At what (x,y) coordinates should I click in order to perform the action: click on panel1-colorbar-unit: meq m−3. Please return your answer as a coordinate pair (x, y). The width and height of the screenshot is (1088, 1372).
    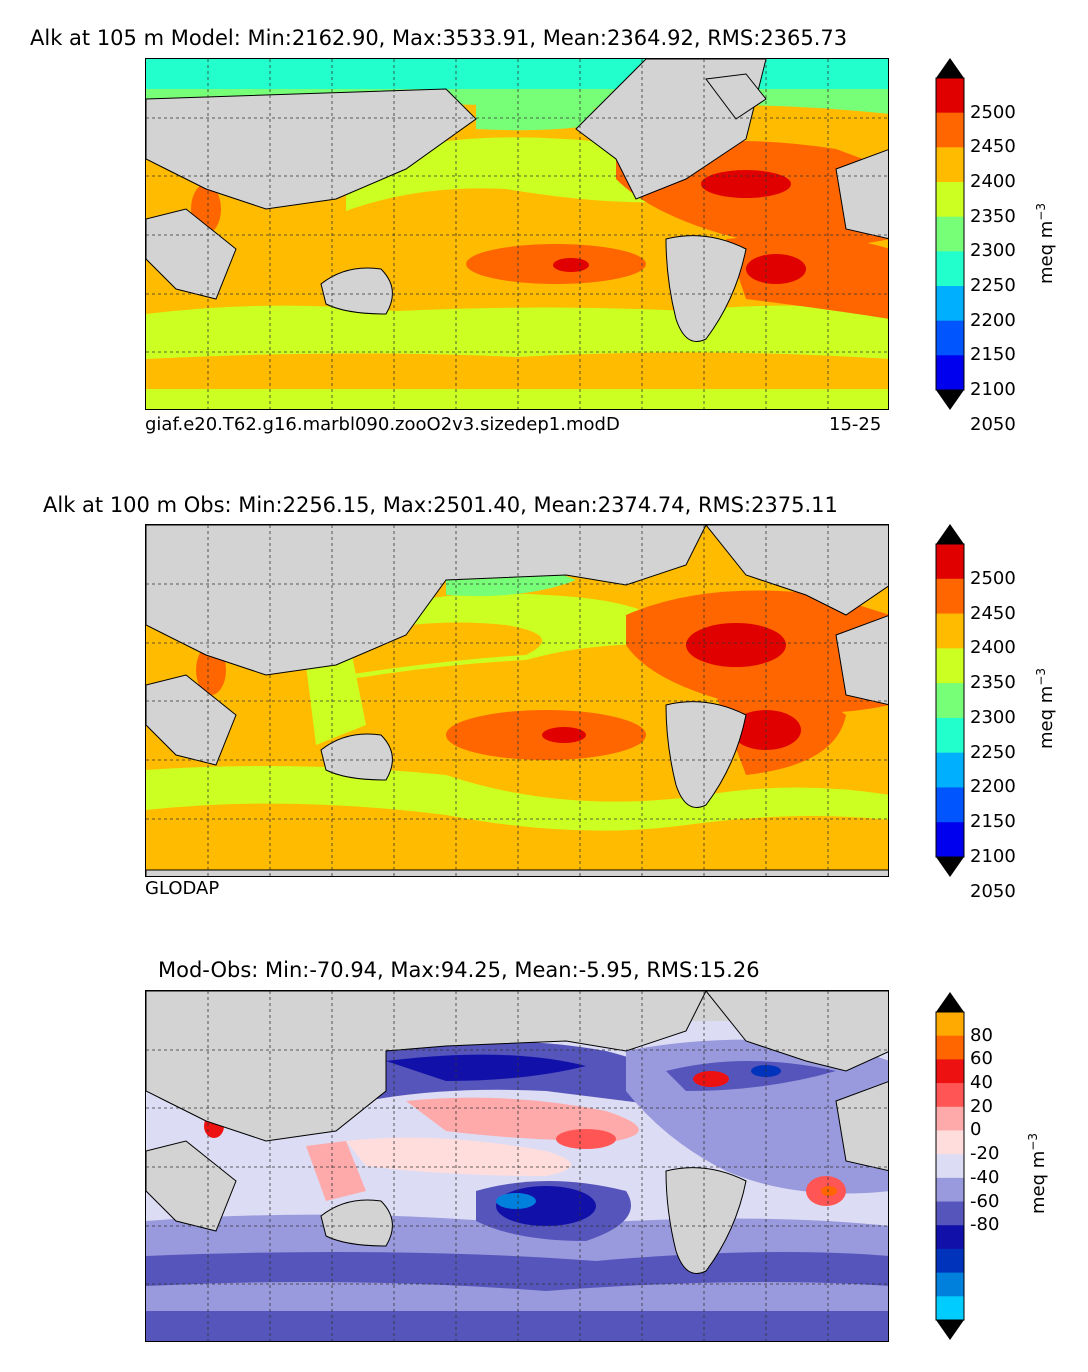
    Looking at the image, I should click on (1045, 243).